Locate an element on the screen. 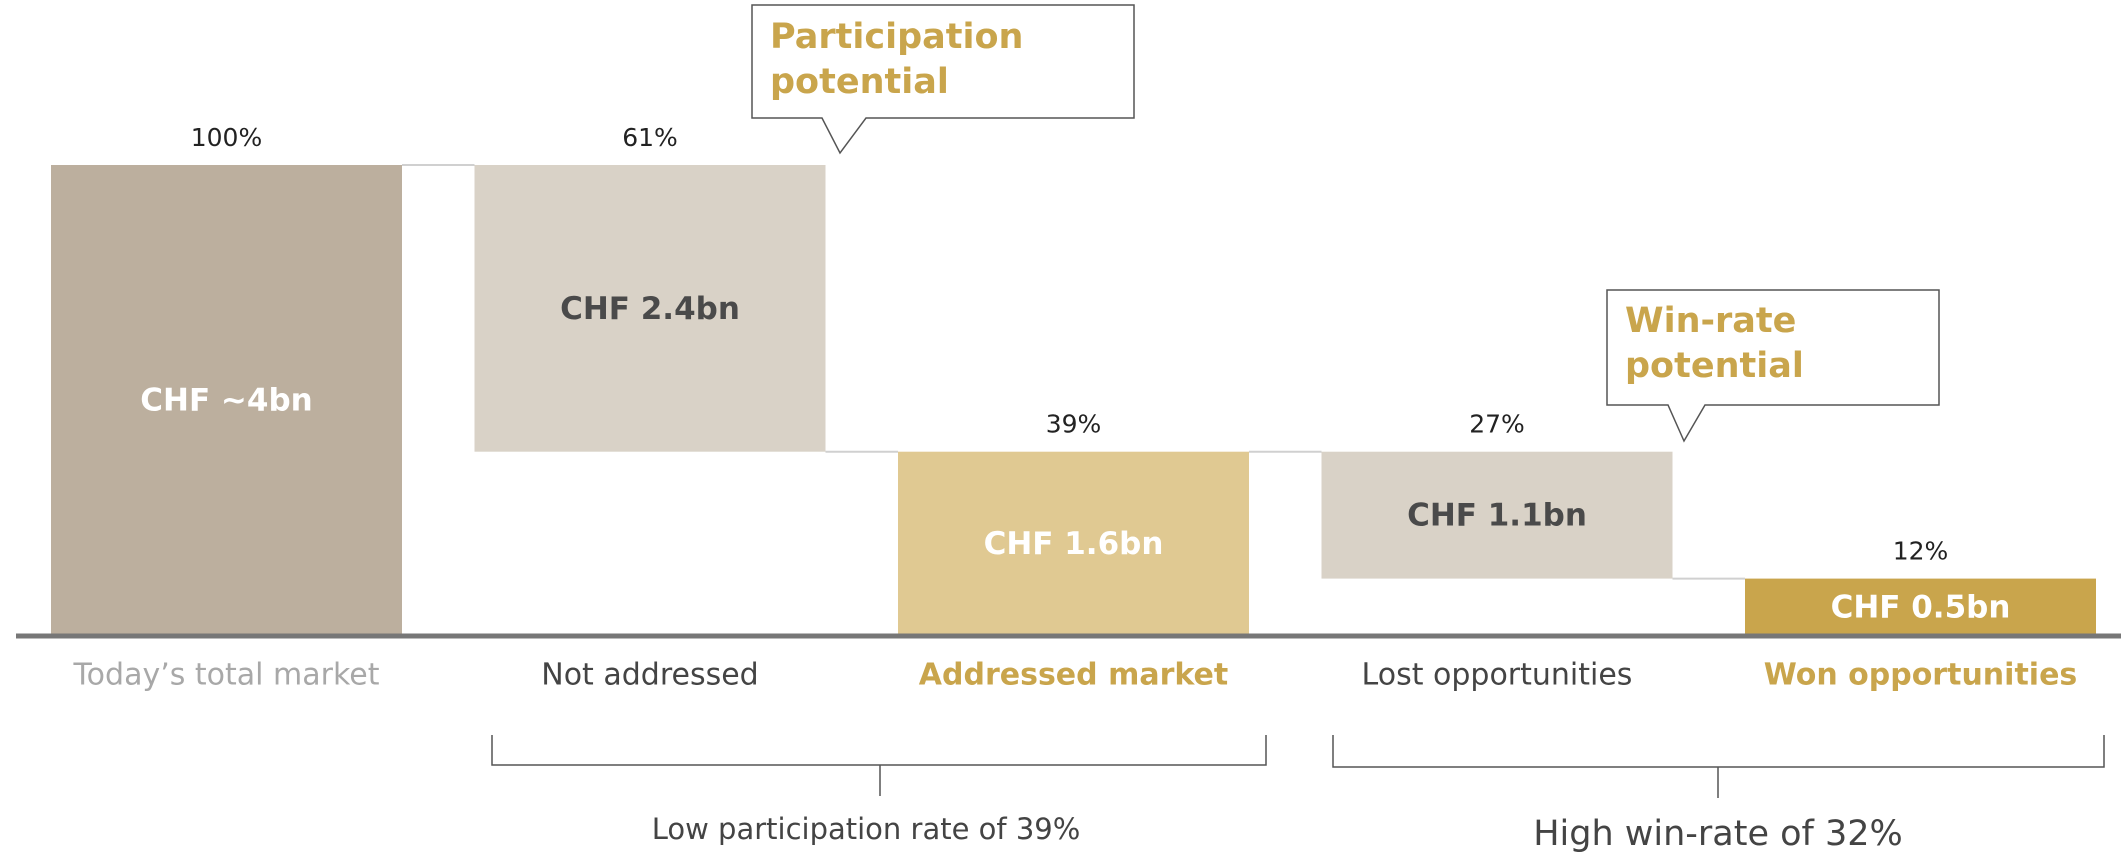 The image size is (2121, 856). category-label: Not addressed is located at coordinates (649, 675).